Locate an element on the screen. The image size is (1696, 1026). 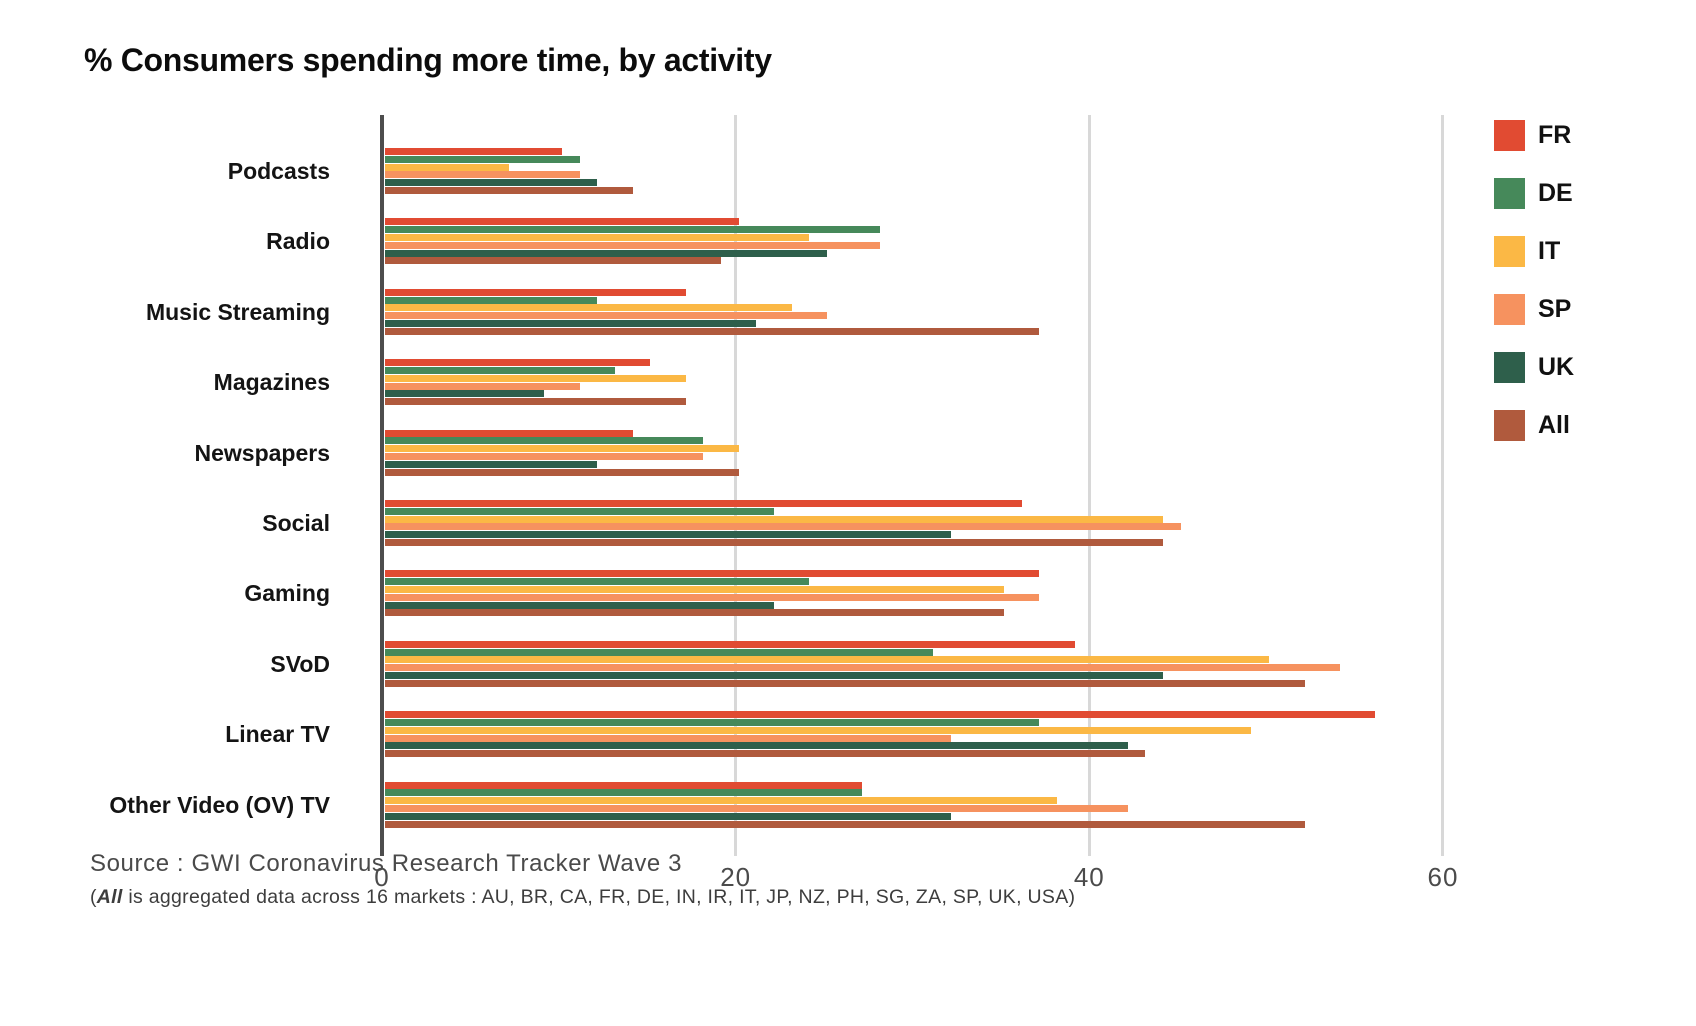
category-label: Other Video (OV) TV is located at coordinates (219, 804).